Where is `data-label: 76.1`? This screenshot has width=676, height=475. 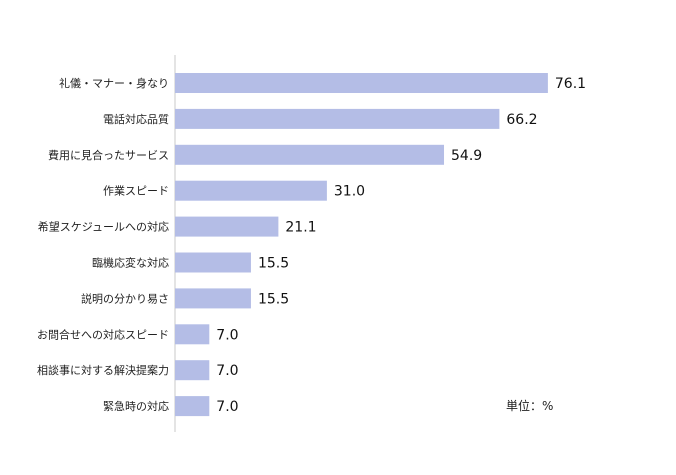
data-label: 76.1 is located at coordinates (570, 84).